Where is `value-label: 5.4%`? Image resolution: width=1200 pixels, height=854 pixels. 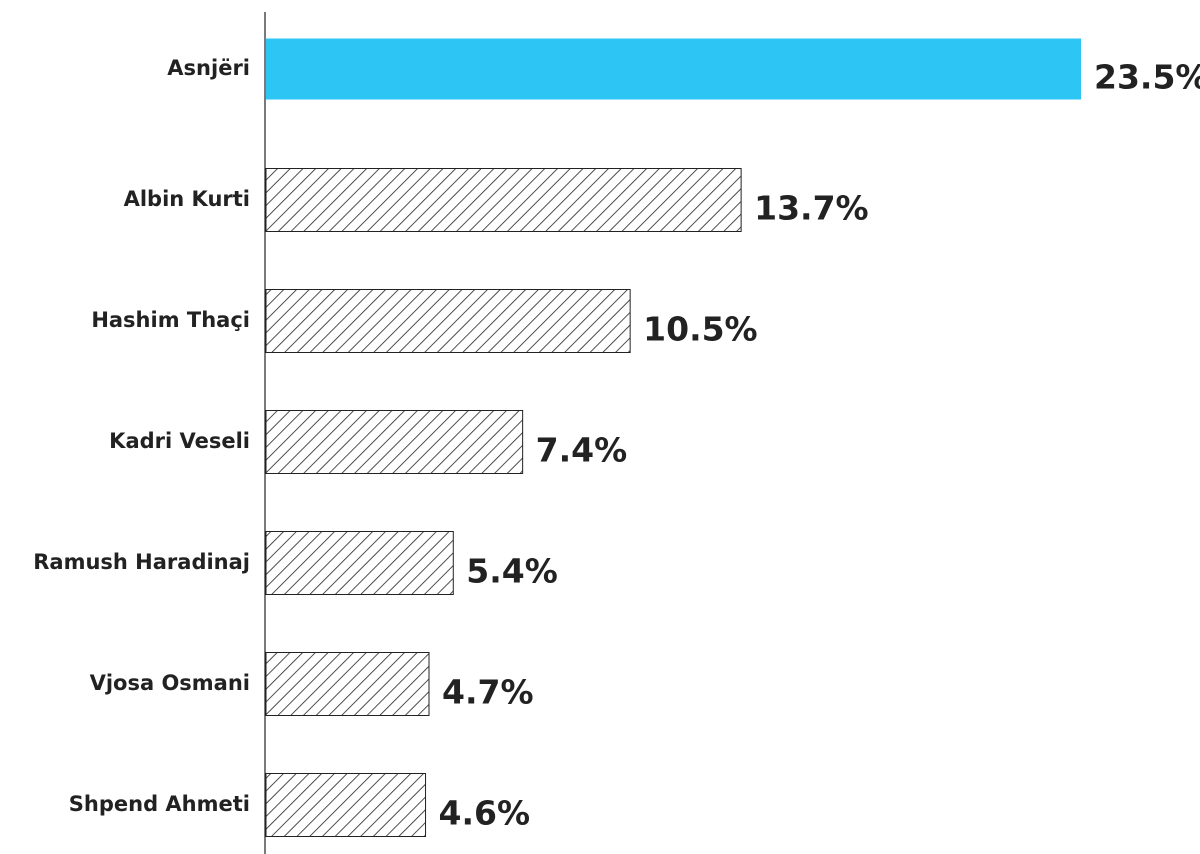 value-label: 5.4% is located at coordinates (512, 571).